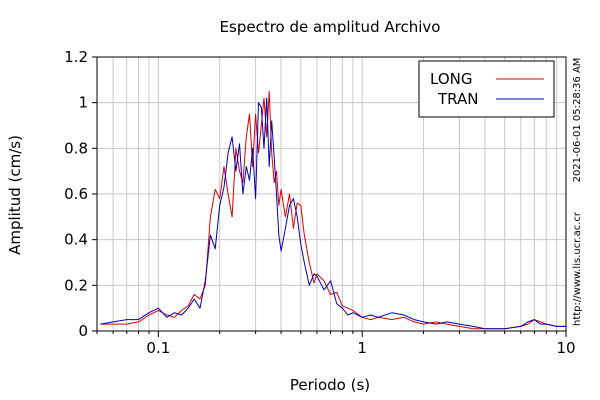 The width and height of the screenshot is (600, 400). What do you see at coordinates (330, 27) in the screenshot?
I see `chart-title: Espectro de amplitud Archivo` at bounding box center [330, 27].